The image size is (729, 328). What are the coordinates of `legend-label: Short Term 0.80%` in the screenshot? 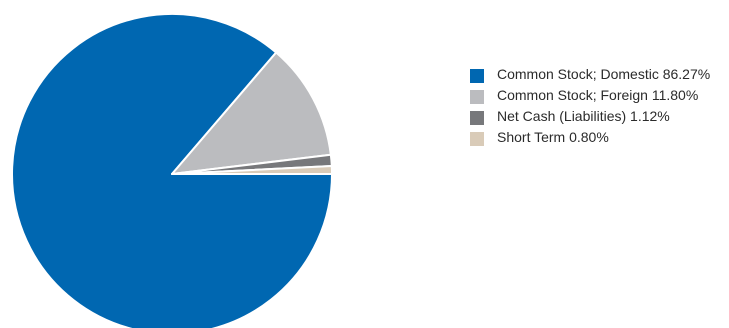 It's located at (553, 137).